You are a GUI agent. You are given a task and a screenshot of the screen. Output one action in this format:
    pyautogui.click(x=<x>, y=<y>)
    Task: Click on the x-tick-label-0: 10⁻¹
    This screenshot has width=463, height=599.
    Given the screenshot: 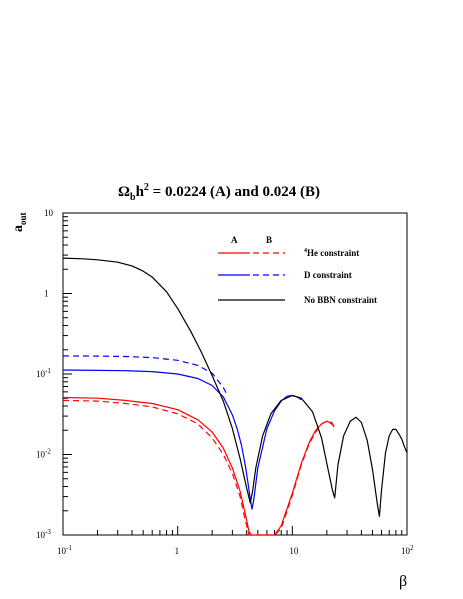 What is the action you would take?
    pyautogui.click(x=64, y=550)
    